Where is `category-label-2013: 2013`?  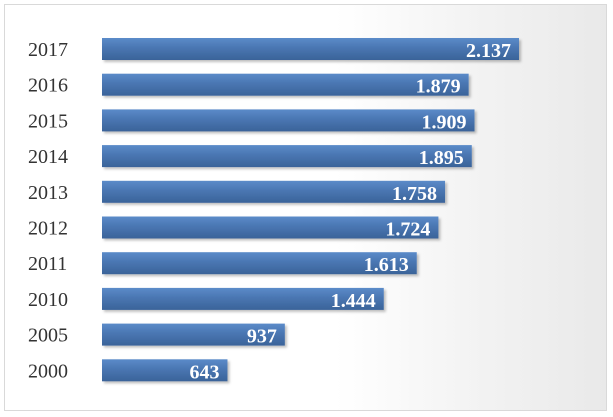
category-label-2013: 2013 is located at coordinates (48, 193).